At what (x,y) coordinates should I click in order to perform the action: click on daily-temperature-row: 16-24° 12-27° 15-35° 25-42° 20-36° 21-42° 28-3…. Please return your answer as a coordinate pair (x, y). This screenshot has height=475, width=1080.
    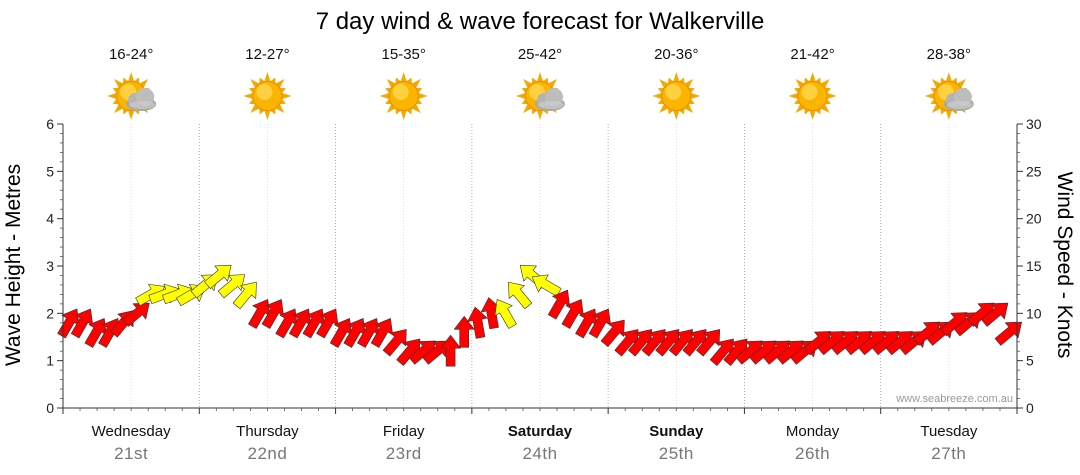
    Looking at the image, I should click on (540, 54).